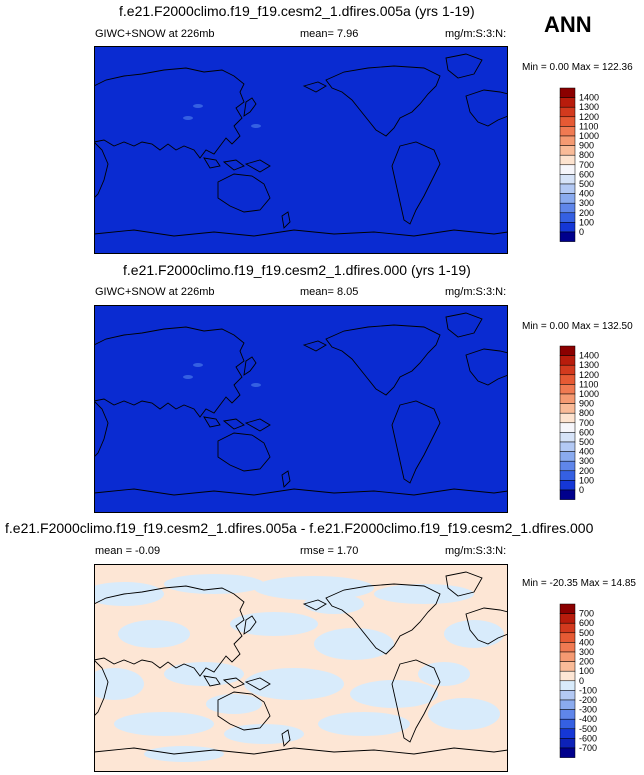  What do you see at coordinates (329, 34) in the screenshot?
I see `panel-1-mean: mean= 7.96` at bounding box center [329, 34].